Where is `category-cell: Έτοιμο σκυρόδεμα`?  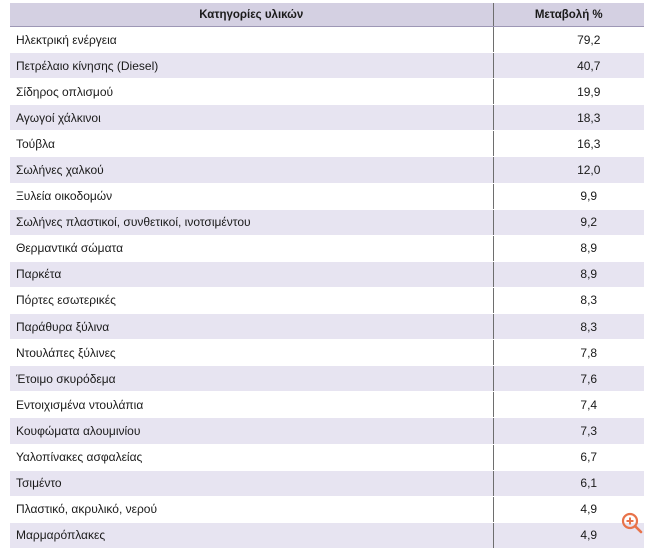 category-cell: Έτοιμο σκυρόδεμα is located at coordinates (251, 379).